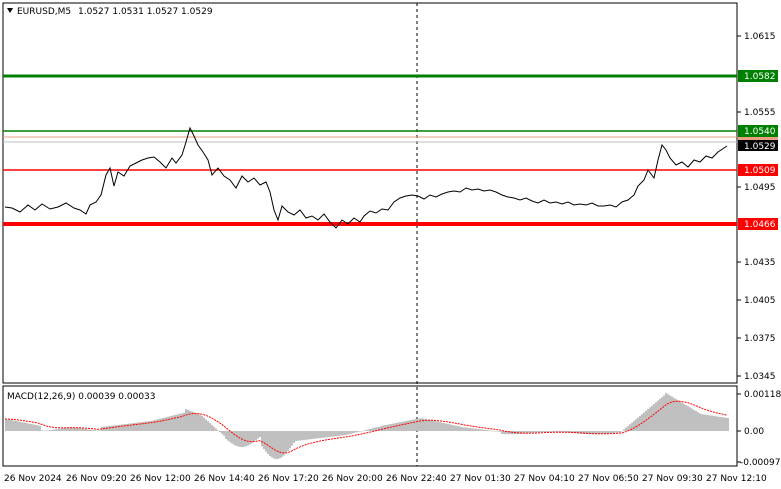 The width and height of the screenshot is (781, 489). What do you see at coordinates (760, 113) in the screenshot?
I see `price-tick-label: 1.0555` at bounding box center [760, 113].